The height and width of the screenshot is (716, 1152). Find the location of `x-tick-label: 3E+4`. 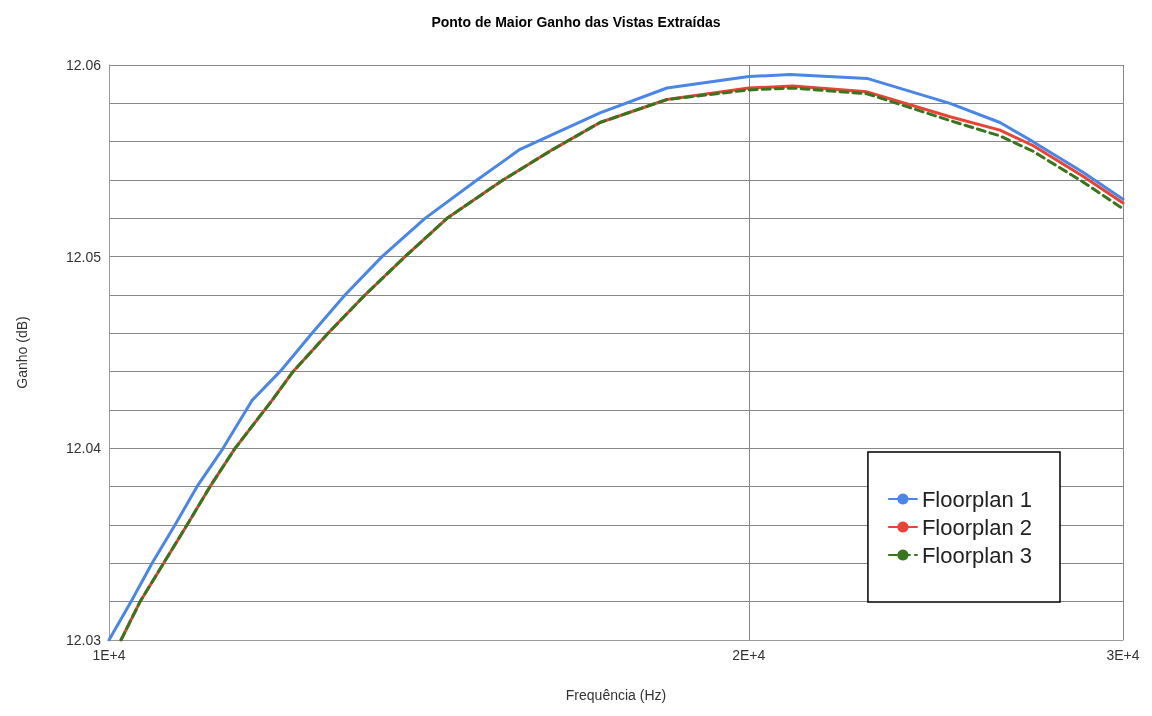

x-tick-label: 3E+4 is located at coordinates (1123, 655).